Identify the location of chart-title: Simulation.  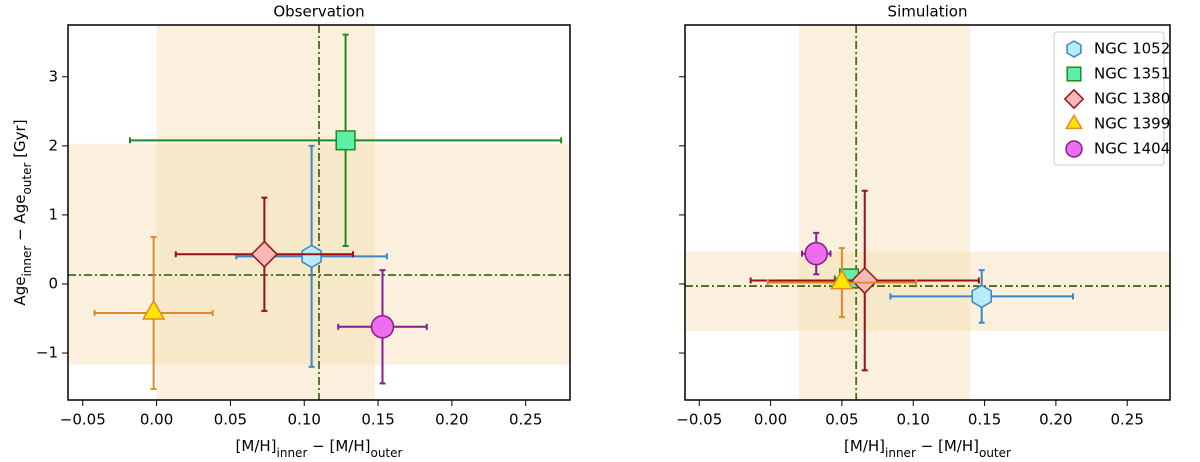
(928, 12).